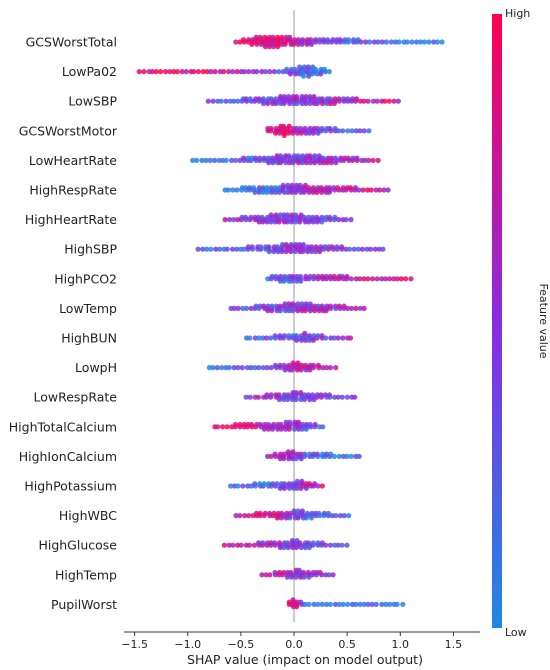 This screenshot has height=670, width=550. I want to click on feature-label: HighBUN, so click(89, 338).